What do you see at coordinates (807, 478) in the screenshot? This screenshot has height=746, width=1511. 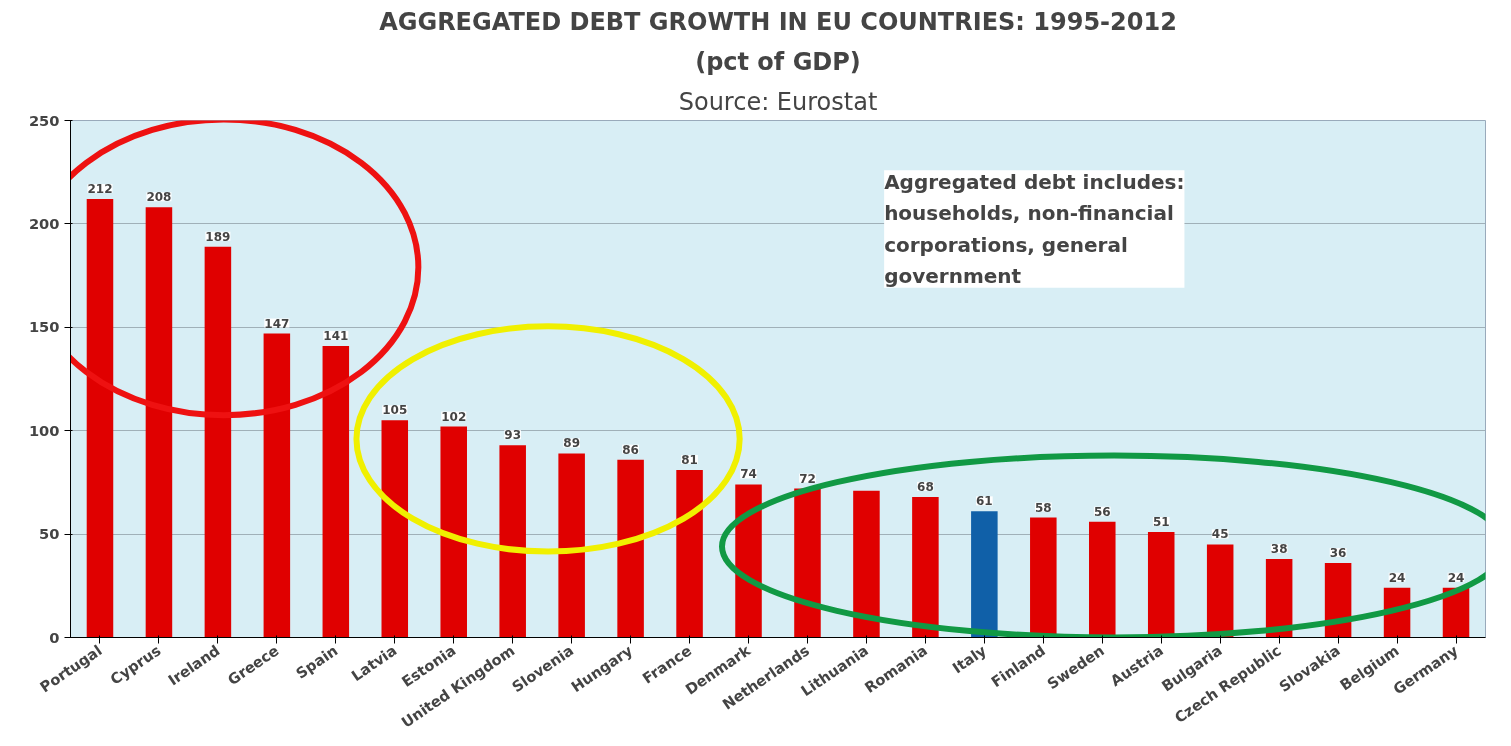 I see `data-label: 72` at bounding box center [807, 478].